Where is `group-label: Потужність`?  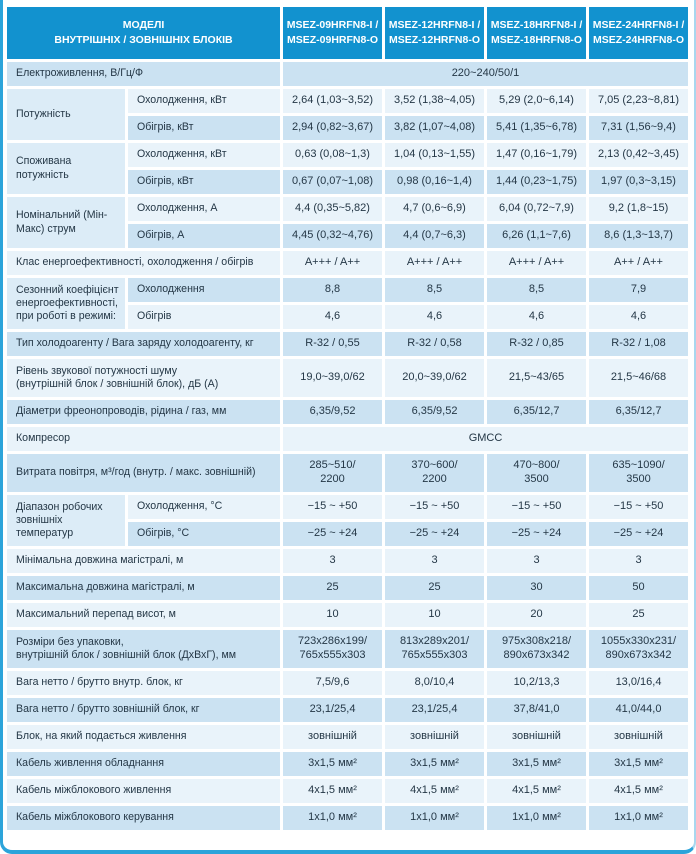
group-label: Потужність is located at coordinates (66, 114).